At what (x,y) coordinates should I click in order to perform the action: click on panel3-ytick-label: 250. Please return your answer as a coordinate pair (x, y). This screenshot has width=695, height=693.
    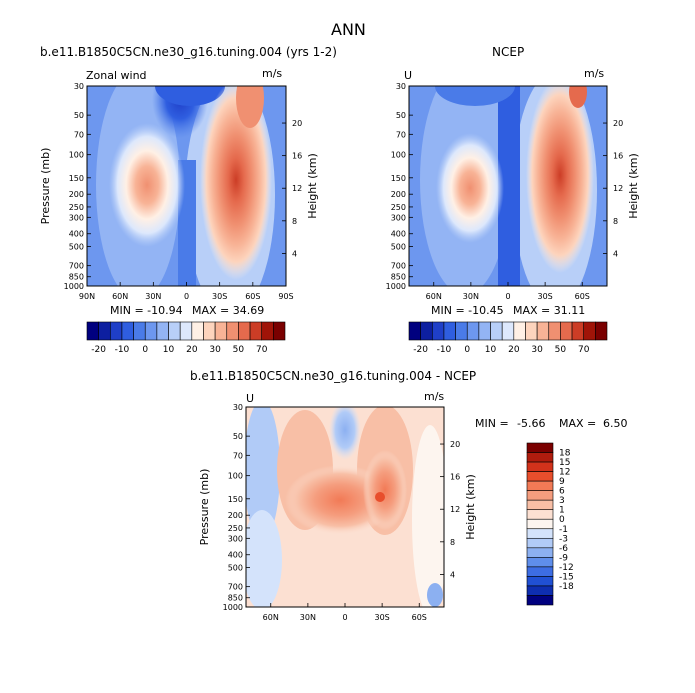
    Looking at the image, I should click on (235, 528).